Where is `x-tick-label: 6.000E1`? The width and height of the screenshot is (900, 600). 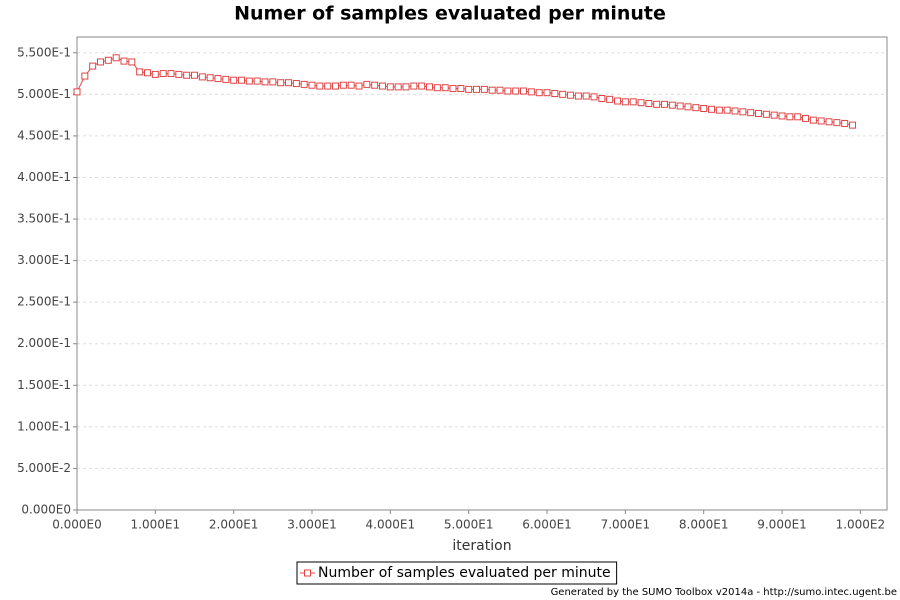
x-tick-label: 6.000E1 is located at coordinates (547, 525).